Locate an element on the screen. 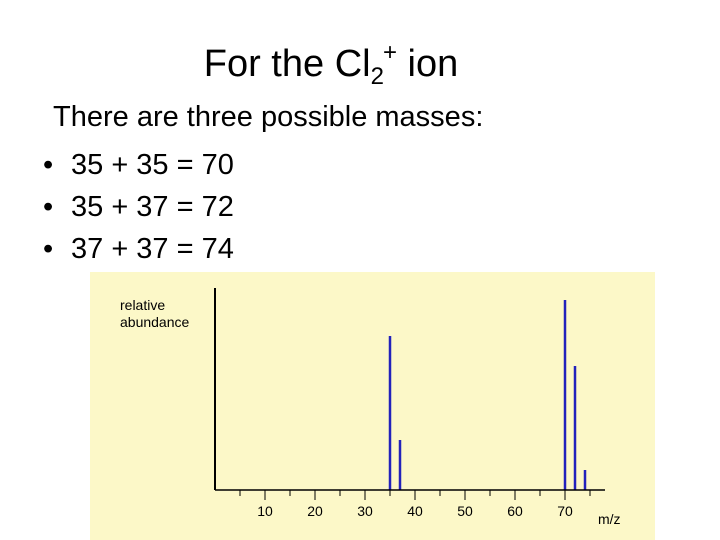  bullet-text: 35 + 37 = 72 is located at coordinates (152, 207).